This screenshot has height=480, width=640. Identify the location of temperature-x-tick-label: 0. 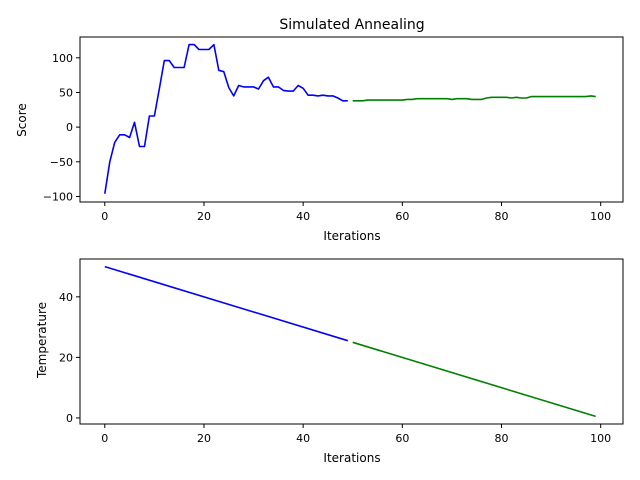
(104, 438).